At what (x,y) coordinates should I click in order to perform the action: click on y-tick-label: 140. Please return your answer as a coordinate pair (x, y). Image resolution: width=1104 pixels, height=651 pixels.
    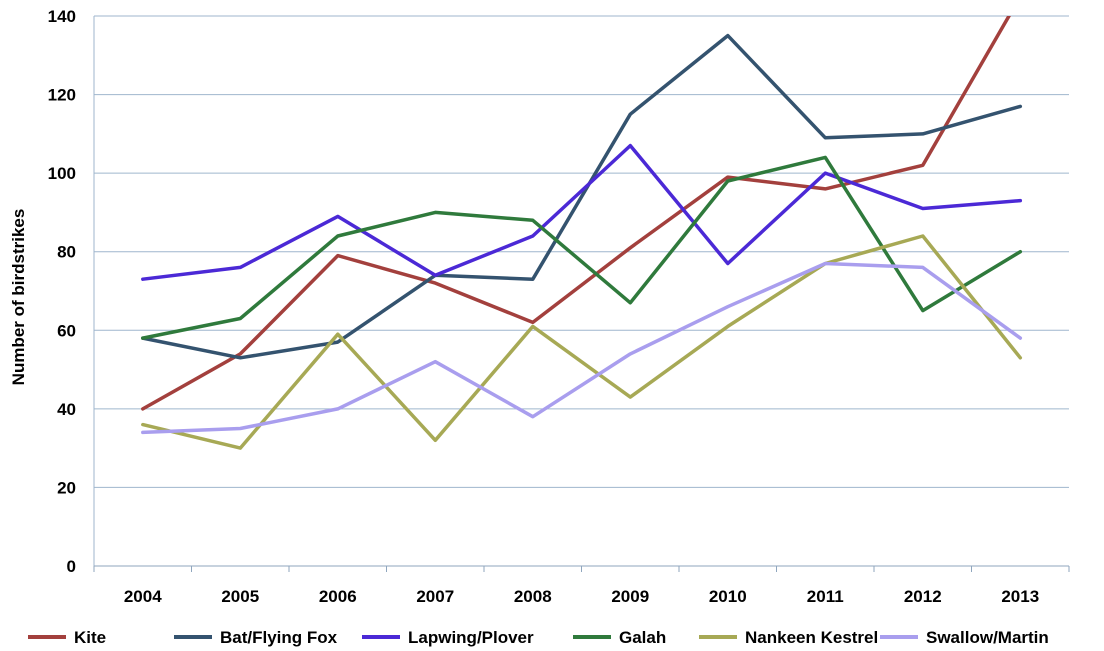
    Looking at the image, I should click on (62, 16).